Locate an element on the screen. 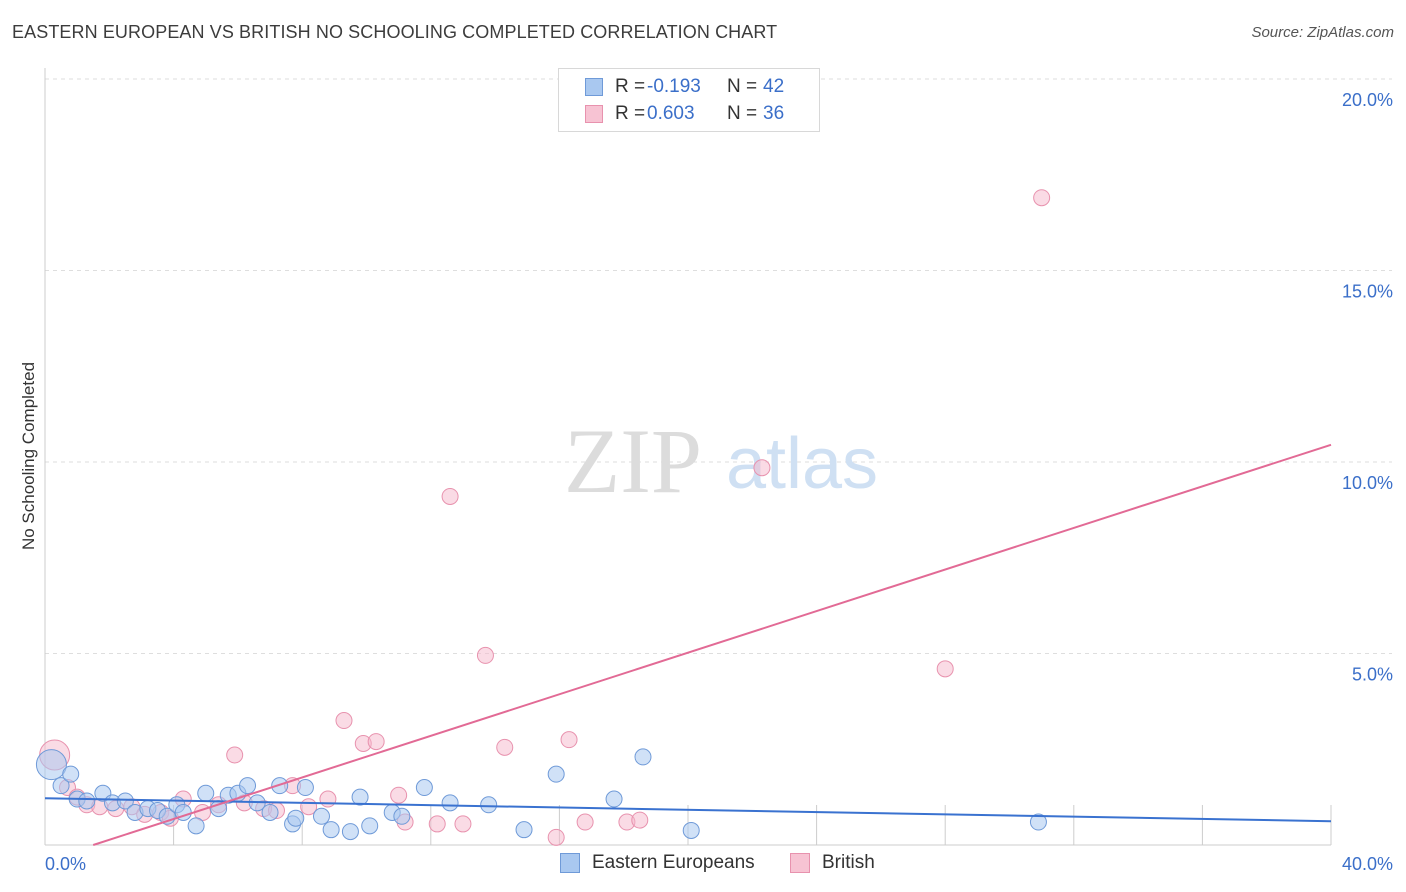  eastern-europeans-trend-line is located at coordinates (688, 810).